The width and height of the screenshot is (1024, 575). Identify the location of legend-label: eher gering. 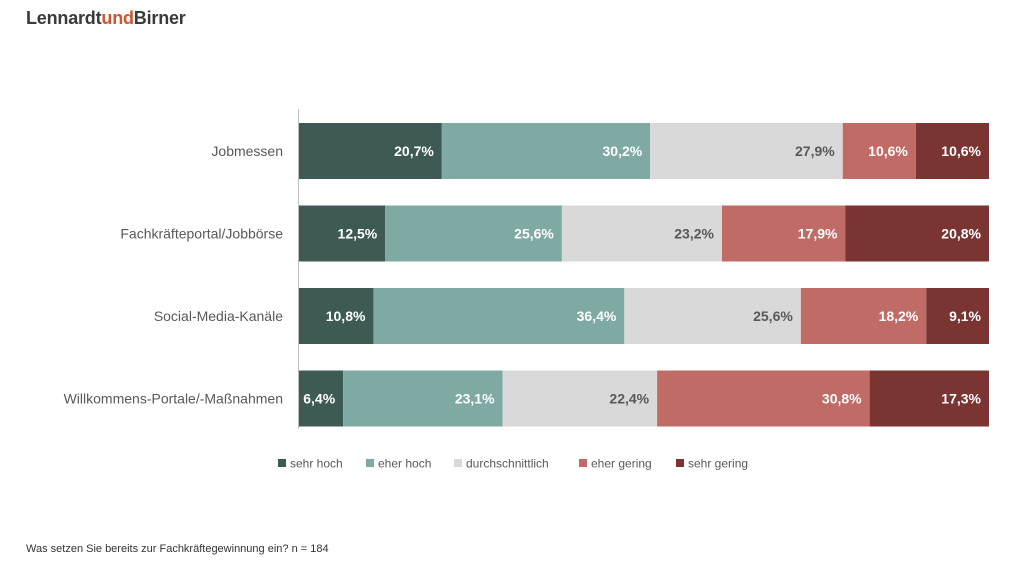
(621, 464).